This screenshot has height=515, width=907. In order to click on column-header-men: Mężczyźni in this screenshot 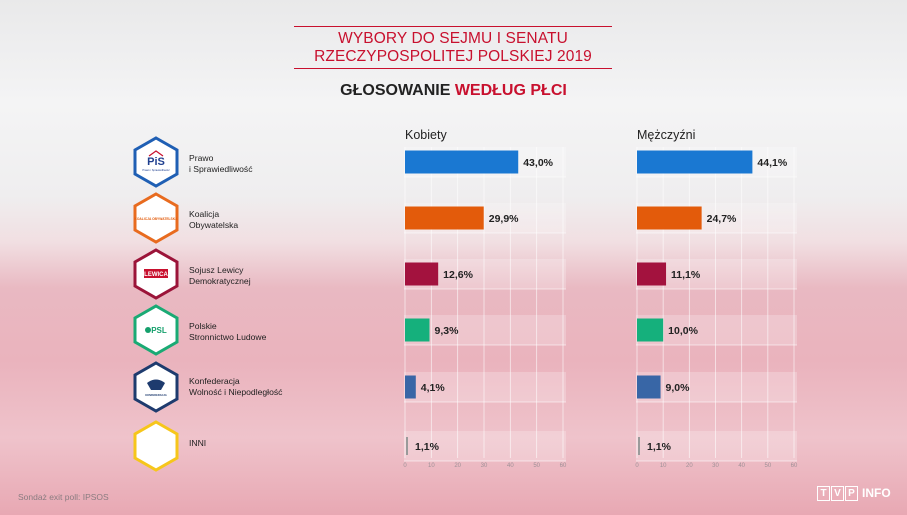, I will do `click(666, 135)`.